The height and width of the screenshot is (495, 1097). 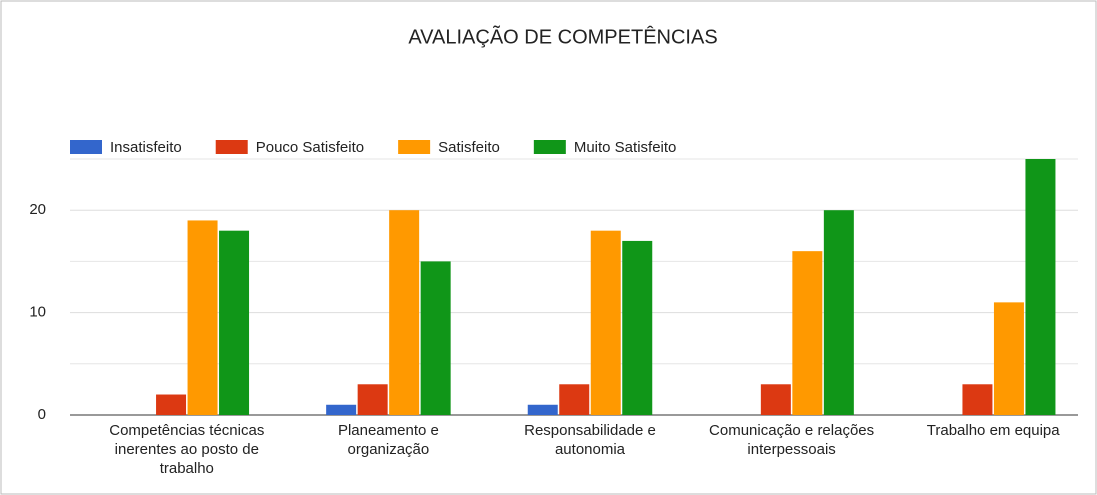 What do you see at coordinates (562, 36) in the screenshot?
I see `chart-title: AVALIAÇÃO DE COMPETÊNCIAS` at bounding box center [562, 36].